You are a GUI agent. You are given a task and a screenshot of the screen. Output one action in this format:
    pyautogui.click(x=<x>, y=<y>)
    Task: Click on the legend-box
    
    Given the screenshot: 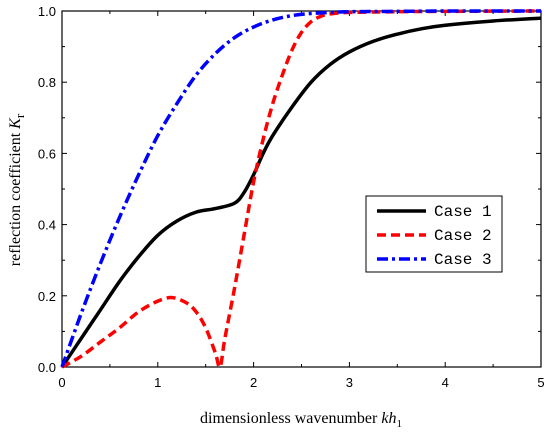 What is the action you would take?
    pyautogui.click(x=434, y=234)
    